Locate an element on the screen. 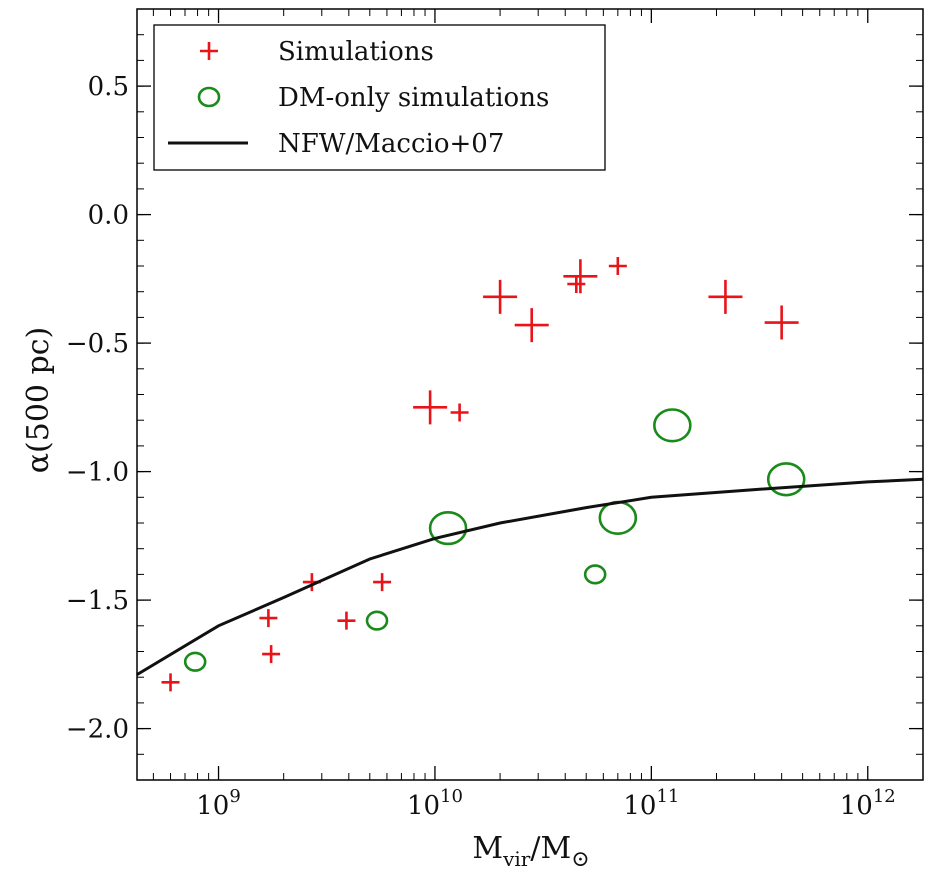 Image resolution: width=925 pixels, height=872 pixels. y-tick-label: −0.5 is located at coordinates (97, 344).